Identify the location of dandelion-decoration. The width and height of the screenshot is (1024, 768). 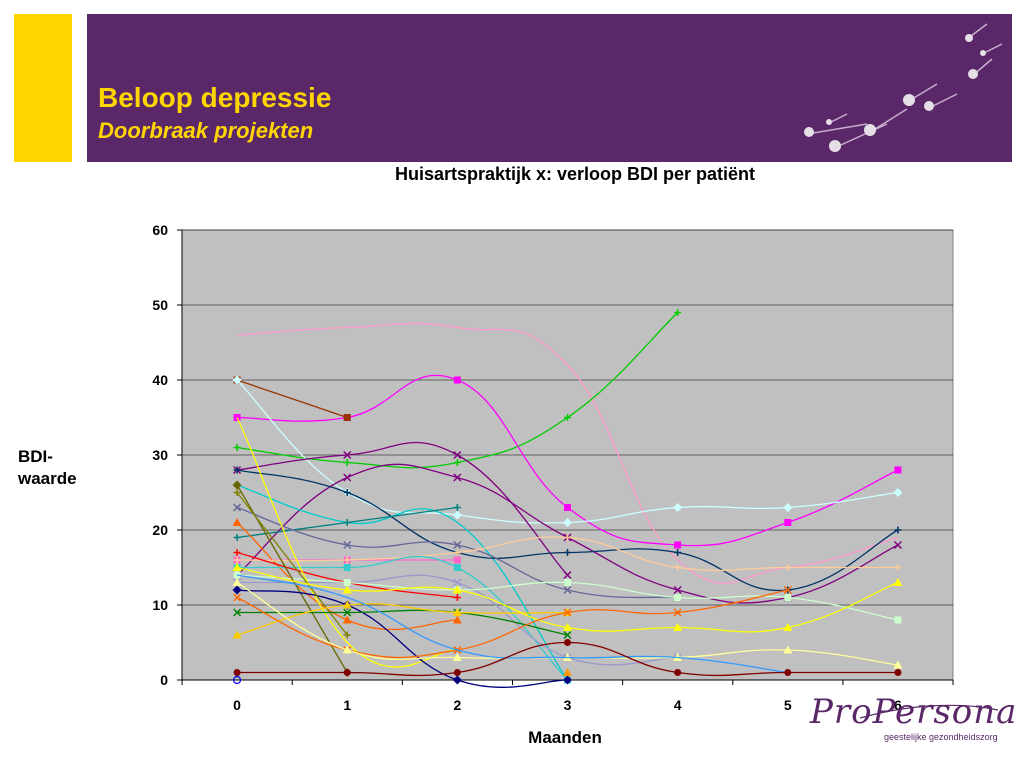
(903, 87).